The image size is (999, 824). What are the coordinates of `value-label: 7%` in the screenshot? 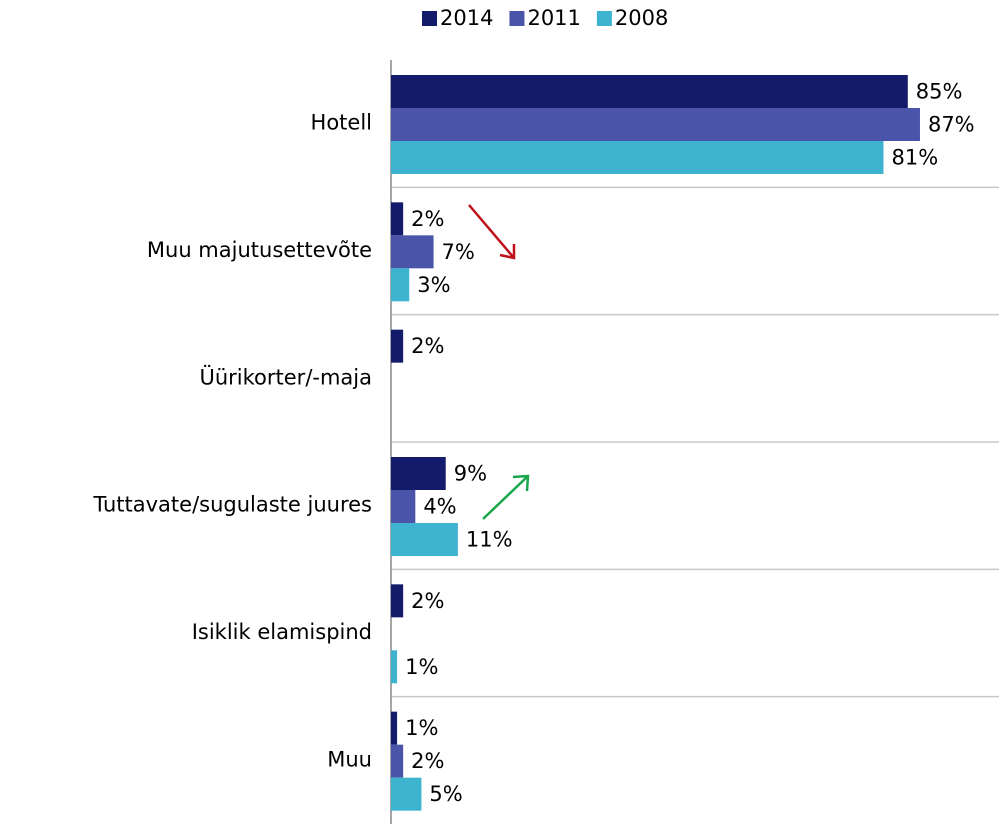 It's located at (458, 252).